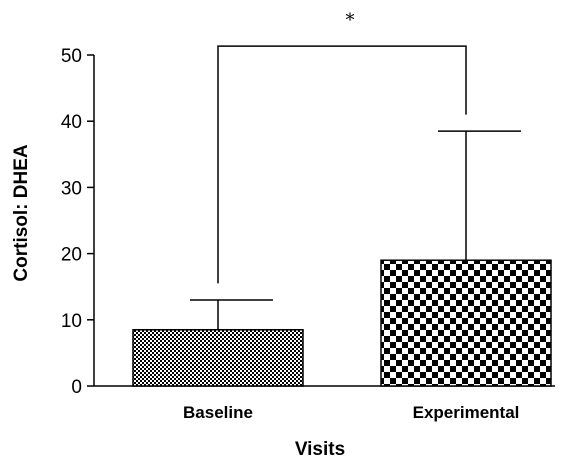  I want to click on x-axis: Baseline Experimental, so click(324, 403).